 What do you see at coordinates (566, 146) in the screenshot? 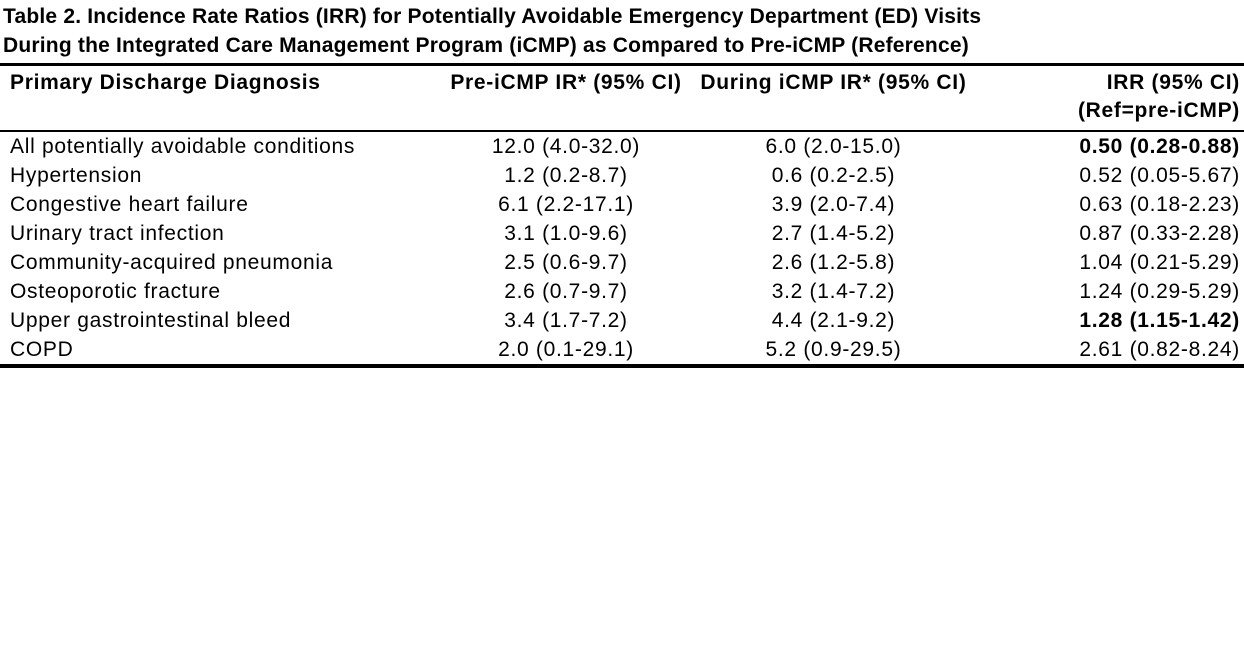
I see `pre-icmp-ir-cell: 12.0 (4.0-32.0)` at bounding box center [566, 146].